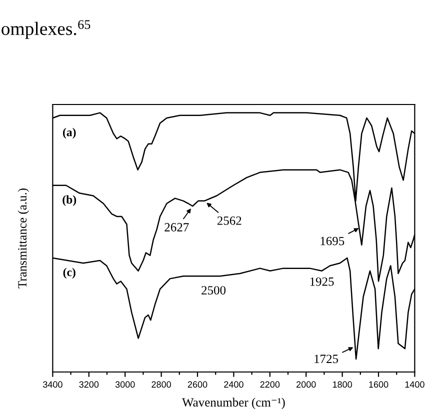 The height and width of the screenshot is (419, 433). I want to click on y-axis-title: Transmittance (a.u.), so click(24, 238).